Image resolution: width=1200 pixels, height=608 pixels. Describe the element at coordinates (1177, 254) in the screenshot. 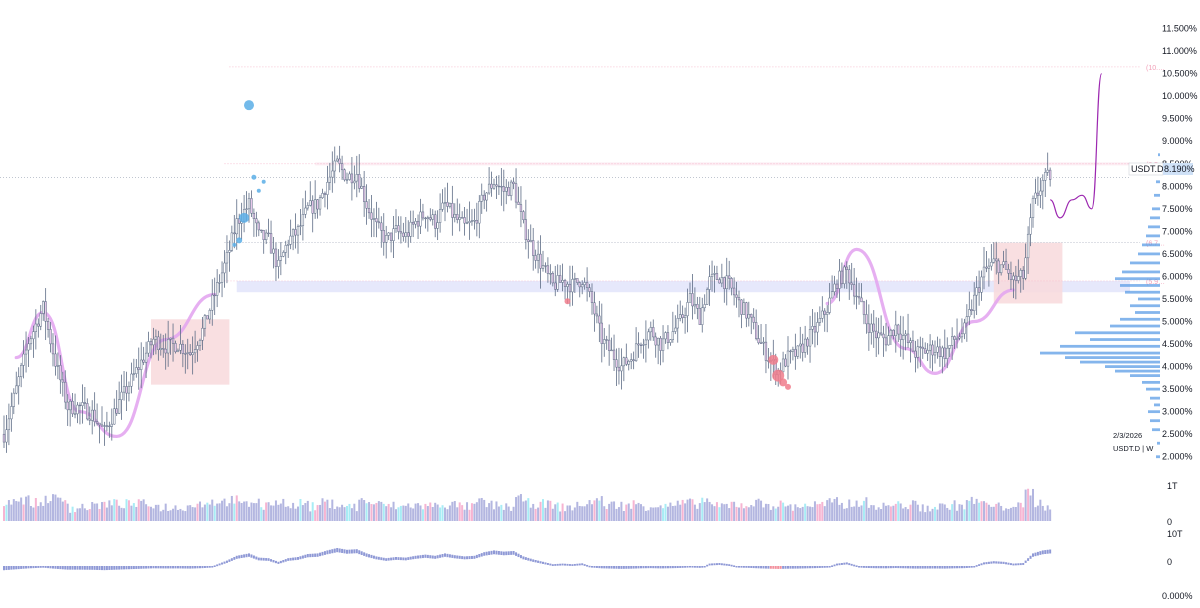

I see `y-tick-label: 6.500%` at that location.